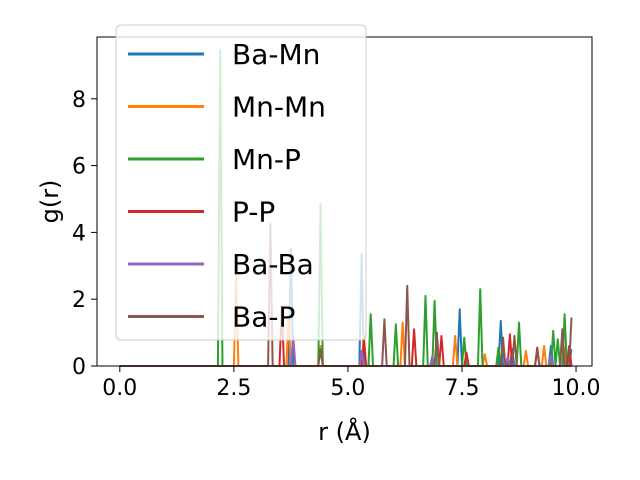 The height and width of the screenshot is (480, 640). What do you see at coordinates (344, 431) in the screenshot?
I see `x-axis-label: r (Å)` at bounding box center [344, 431].